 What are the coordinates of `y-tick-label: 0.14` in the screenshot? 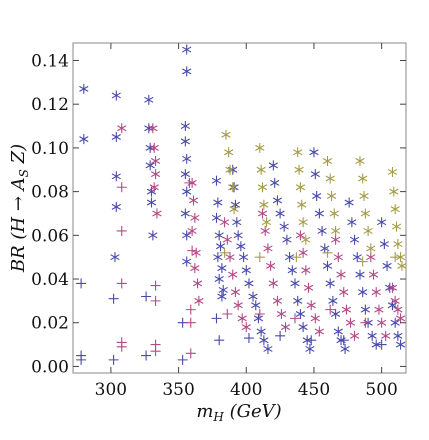 It's located at (50, 61).